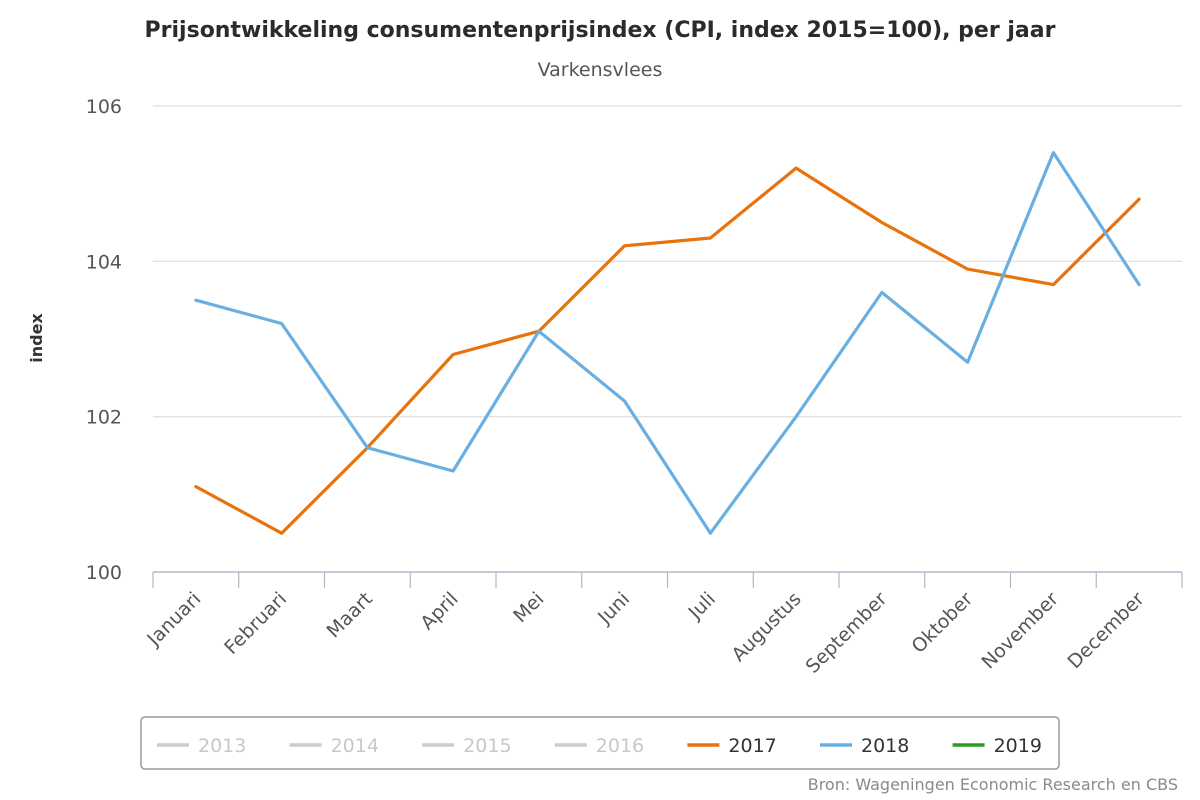 Image resolution: width=1200 pixels, height=800 pixels. Describe the element at coordinates (528, 607) in the screenshot. I see `x-tick-label: Mei` at that location.